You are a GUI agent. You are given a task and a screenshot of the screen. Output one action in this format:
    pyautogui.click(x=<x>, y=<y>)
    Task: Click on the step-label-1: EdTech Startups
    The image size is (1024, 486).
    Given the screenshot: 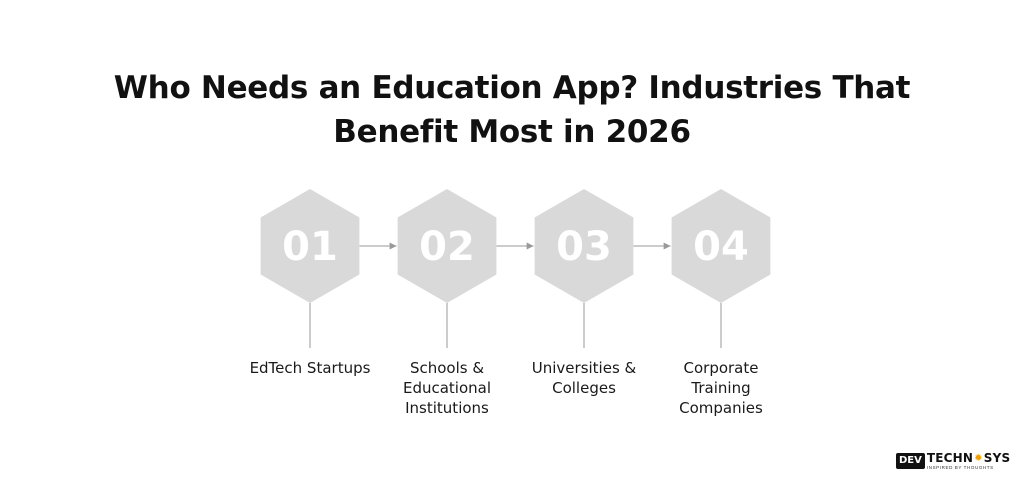 What is the action you would take?
    pyautogui.click(x=310, y=368)
    